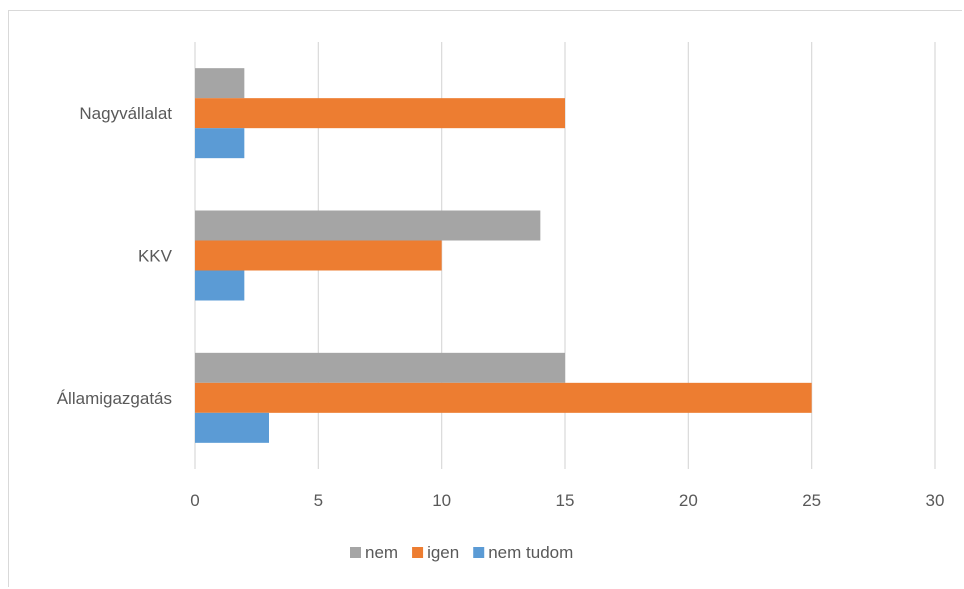  I want to click on x-tick-labels: 0 5 10 15 20 25 30, so click(567, 500).